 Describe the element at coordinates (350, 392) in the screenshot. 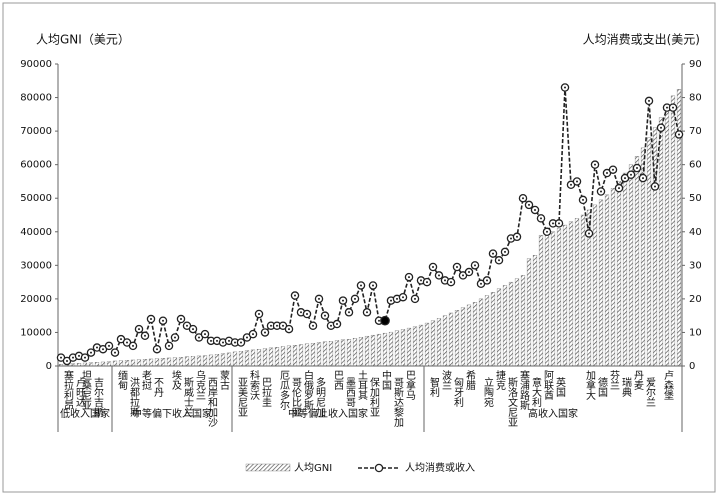

I see `x-tick-label: 墨西哥` at that location.